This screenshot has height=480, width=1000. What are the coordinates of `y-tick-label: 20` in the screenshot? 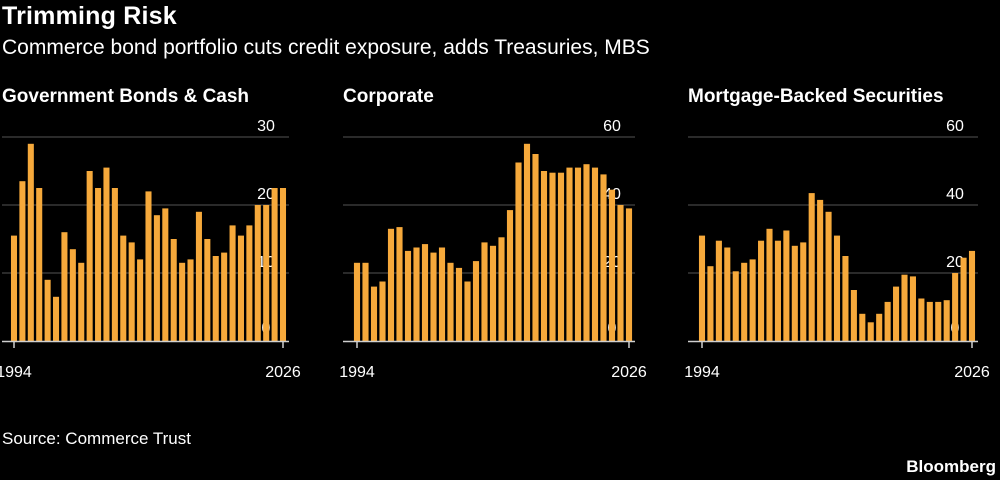 It's located at (955, 262).